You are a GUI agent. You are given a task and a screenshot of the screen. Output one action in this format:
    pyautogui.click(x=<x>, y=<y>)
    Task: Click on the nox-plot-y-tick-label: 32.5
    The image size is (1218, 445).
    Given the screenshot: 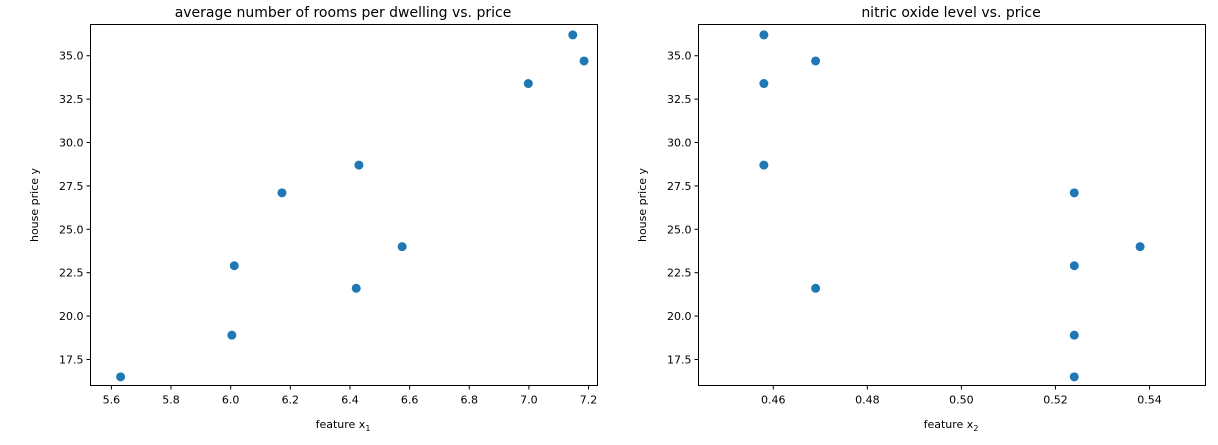 What is the action you would take?
    pyautogui.click(x=679, y=99)
    